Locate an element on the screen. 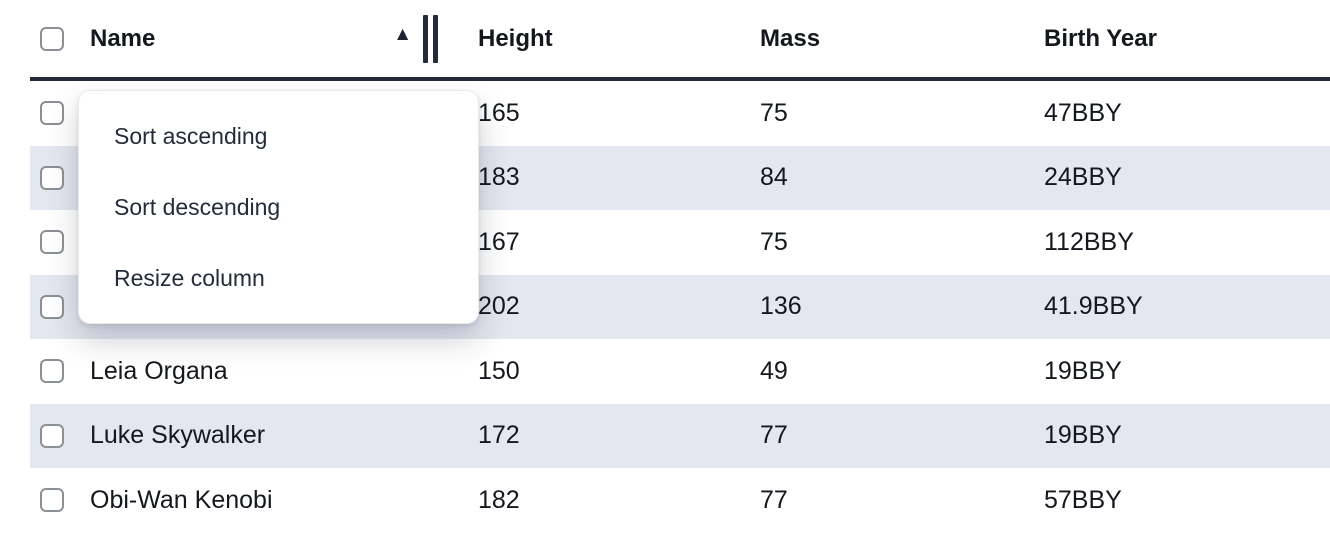 The image size is (1330, 536). menu-item-sort-ascending: Sort ascending is located at coordinates (191, 136).